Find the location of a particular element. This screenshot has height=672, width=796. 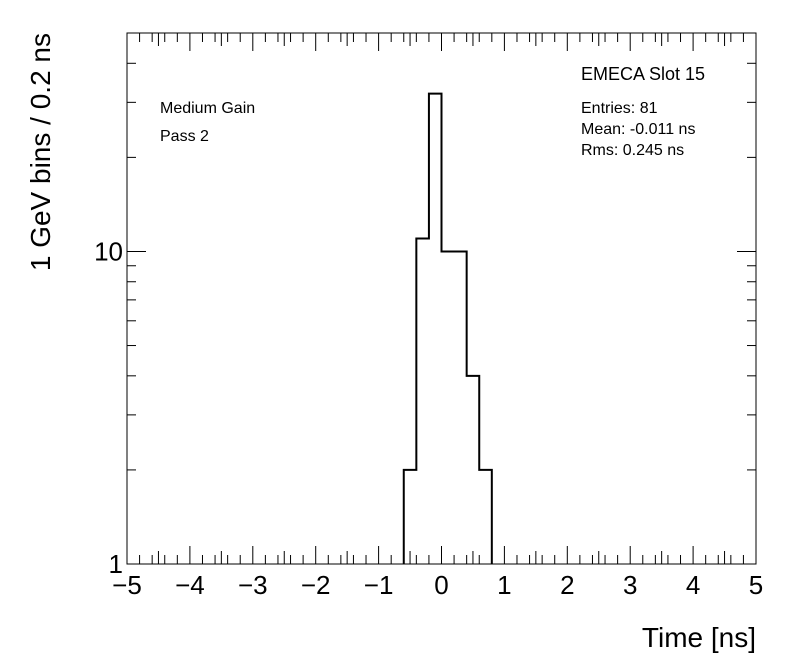

histogram-outline is located at coordinates (447, 328).